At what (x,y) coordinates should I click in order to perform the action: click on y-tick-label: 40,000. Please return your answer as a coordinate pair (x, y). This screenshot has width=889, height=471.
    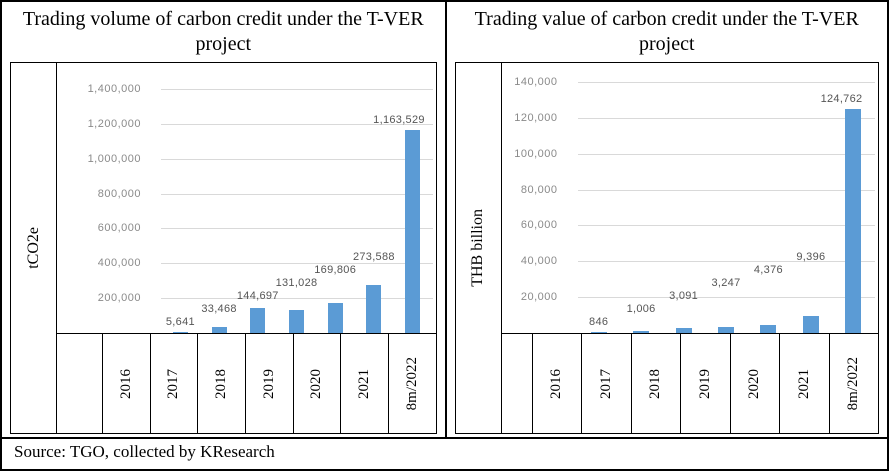
    Looking at the image, I should click on (539, 261).